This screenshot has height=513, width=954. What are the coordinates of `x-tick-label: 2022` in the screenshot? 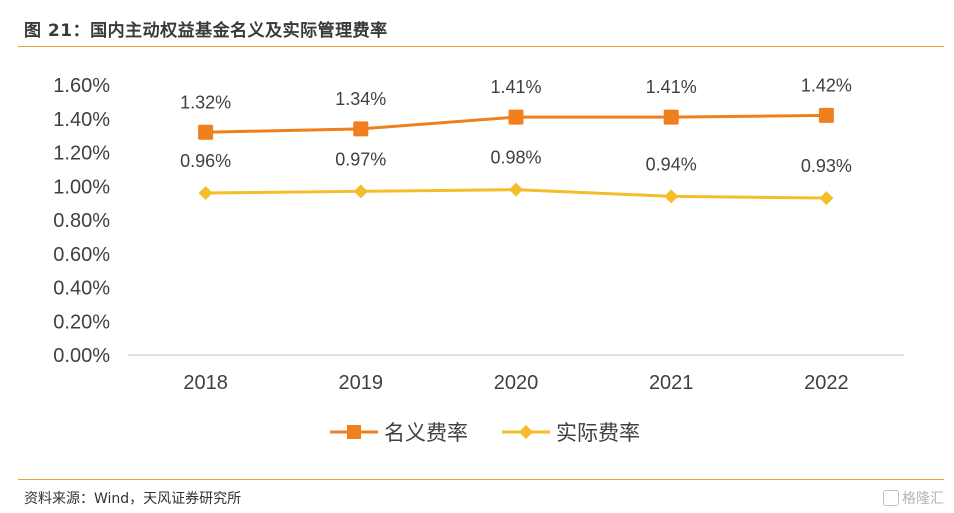 It's located at (826, 383).